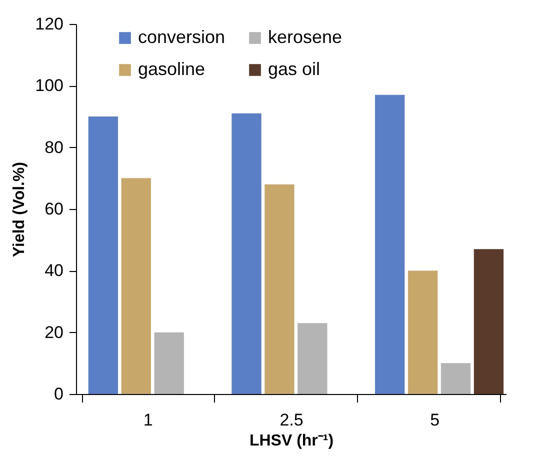 This screenshot has height=473, width=547. I want to click on y-tick-label: 0, so click(59, 394).